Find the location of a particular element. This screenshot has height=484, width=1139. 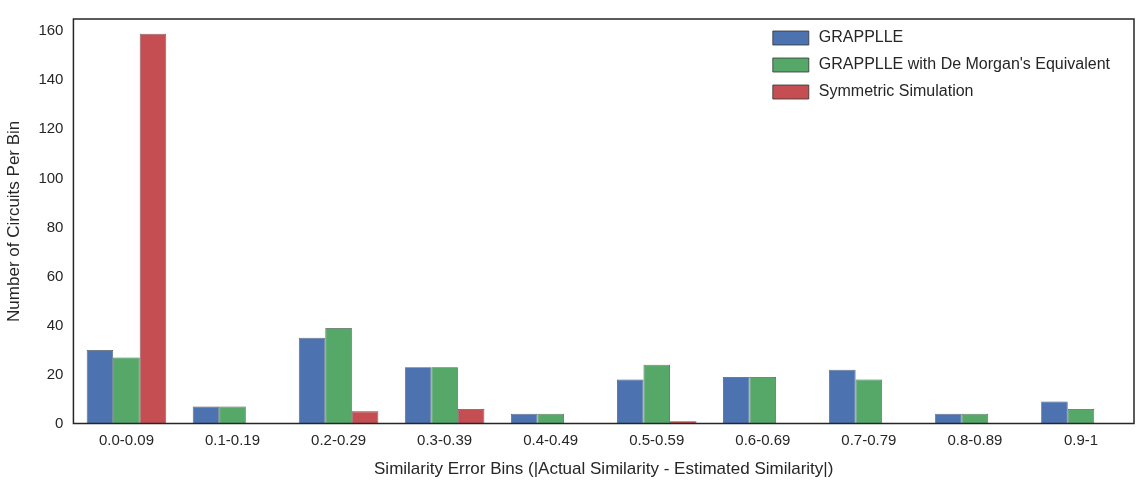

x-tick-label: 0.2-0.29 is located at coordinates (339, 439).